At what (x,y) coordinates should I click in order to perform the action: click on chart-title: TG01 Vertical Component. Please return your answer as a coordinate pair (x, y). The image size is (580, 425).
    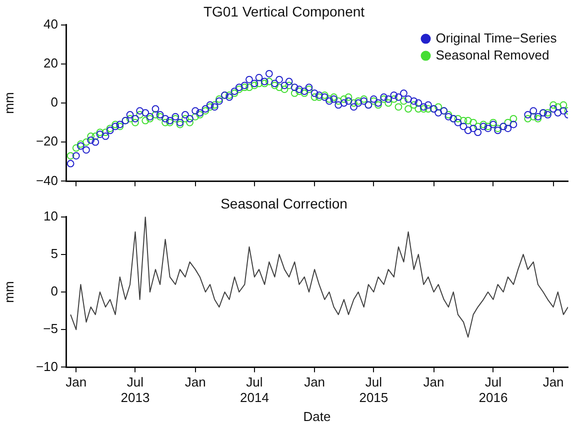
    Looking at the image, I should click on (284, 11).